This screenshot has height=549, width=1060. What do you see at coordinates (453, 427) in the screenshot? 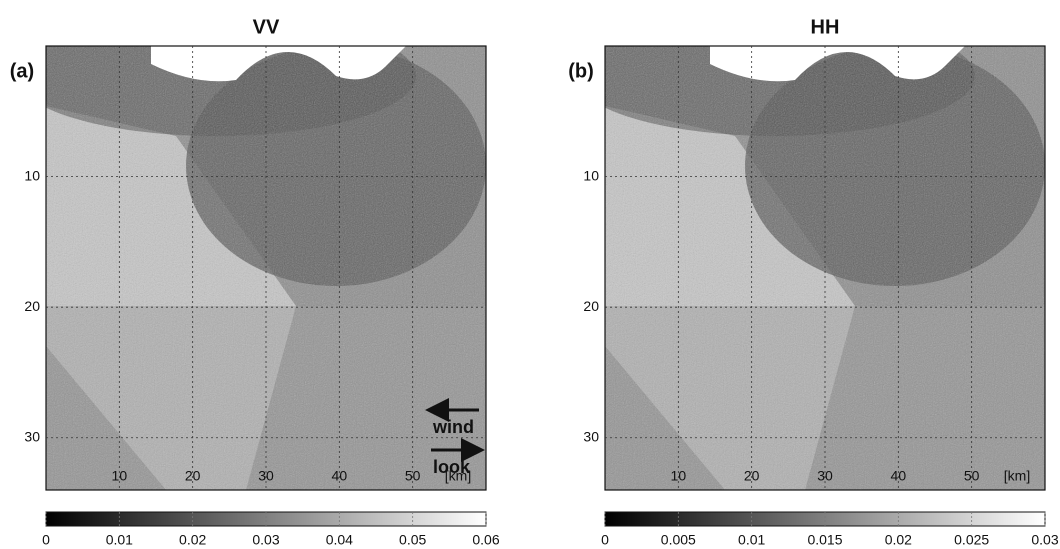
I see `annotation: wind` at bounding box center [453, 427].